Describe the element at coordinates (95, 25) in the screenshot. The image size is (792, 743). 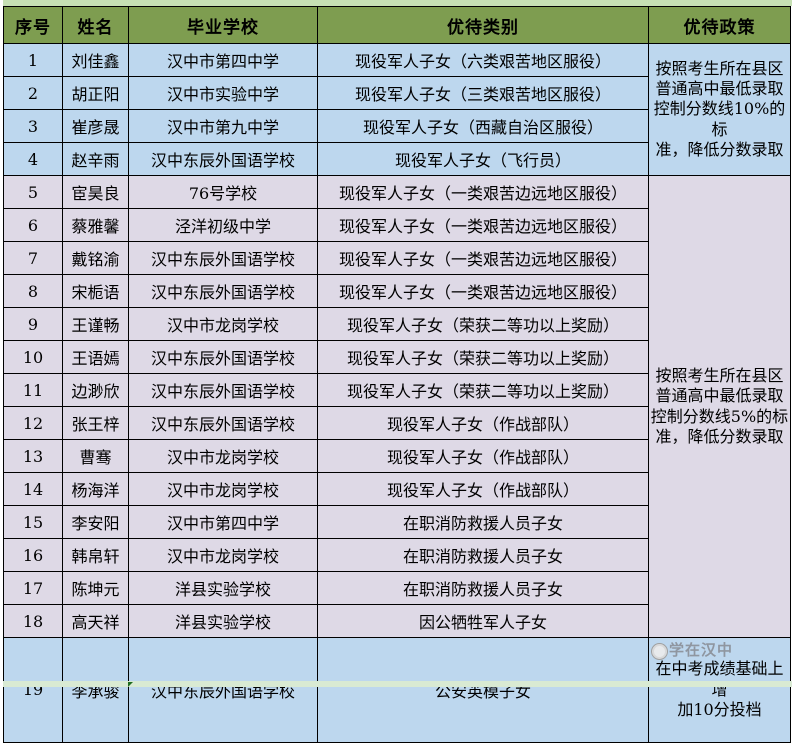
I see `header-name: 姓名` at that location.